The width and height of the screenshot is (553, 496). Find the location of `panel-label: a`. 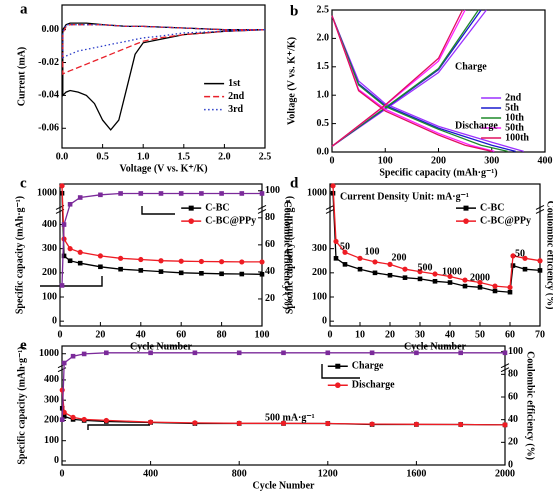

panel-label: a is located at coordinates (24, 9).